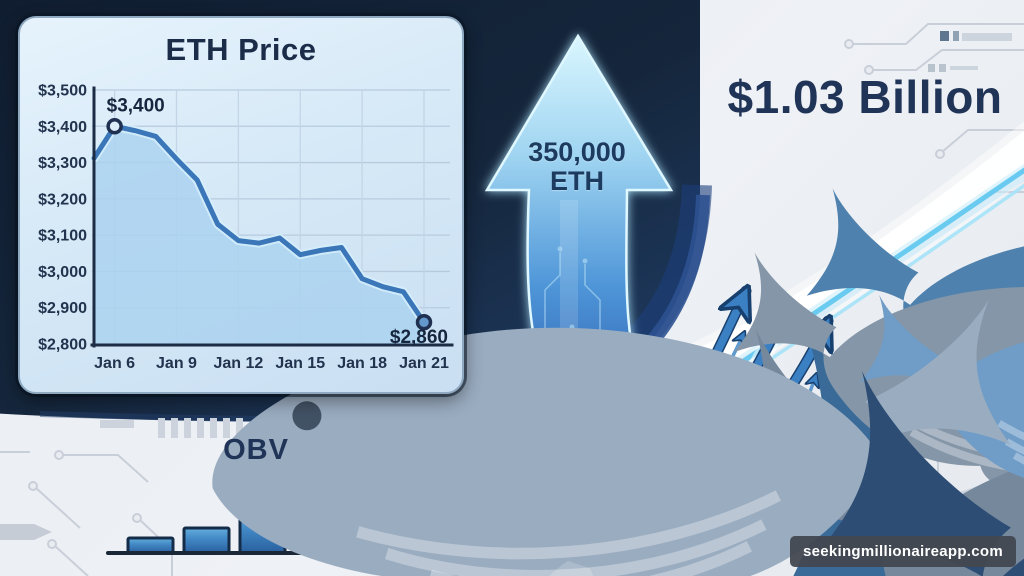 This screenshot has width=1024, height=576. Describe the element at coordinates (62, 199) in the screenshot. I see `y-axis-tick-label: $3,200` at that location.